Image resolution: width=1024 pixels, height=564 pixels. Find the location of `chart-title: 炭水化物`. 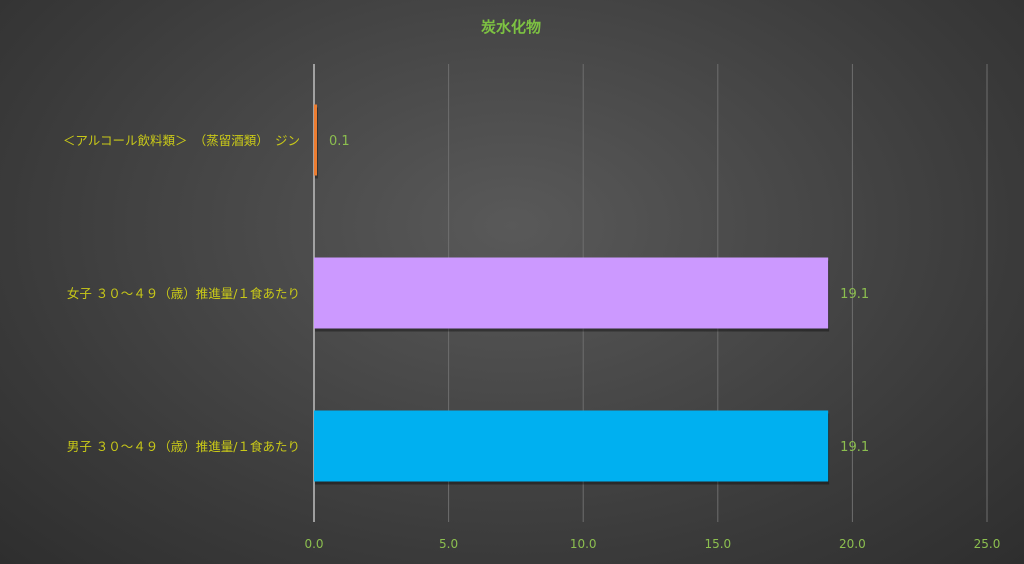

chart-title: 炭水化物 is located at coordinates (511, 27).